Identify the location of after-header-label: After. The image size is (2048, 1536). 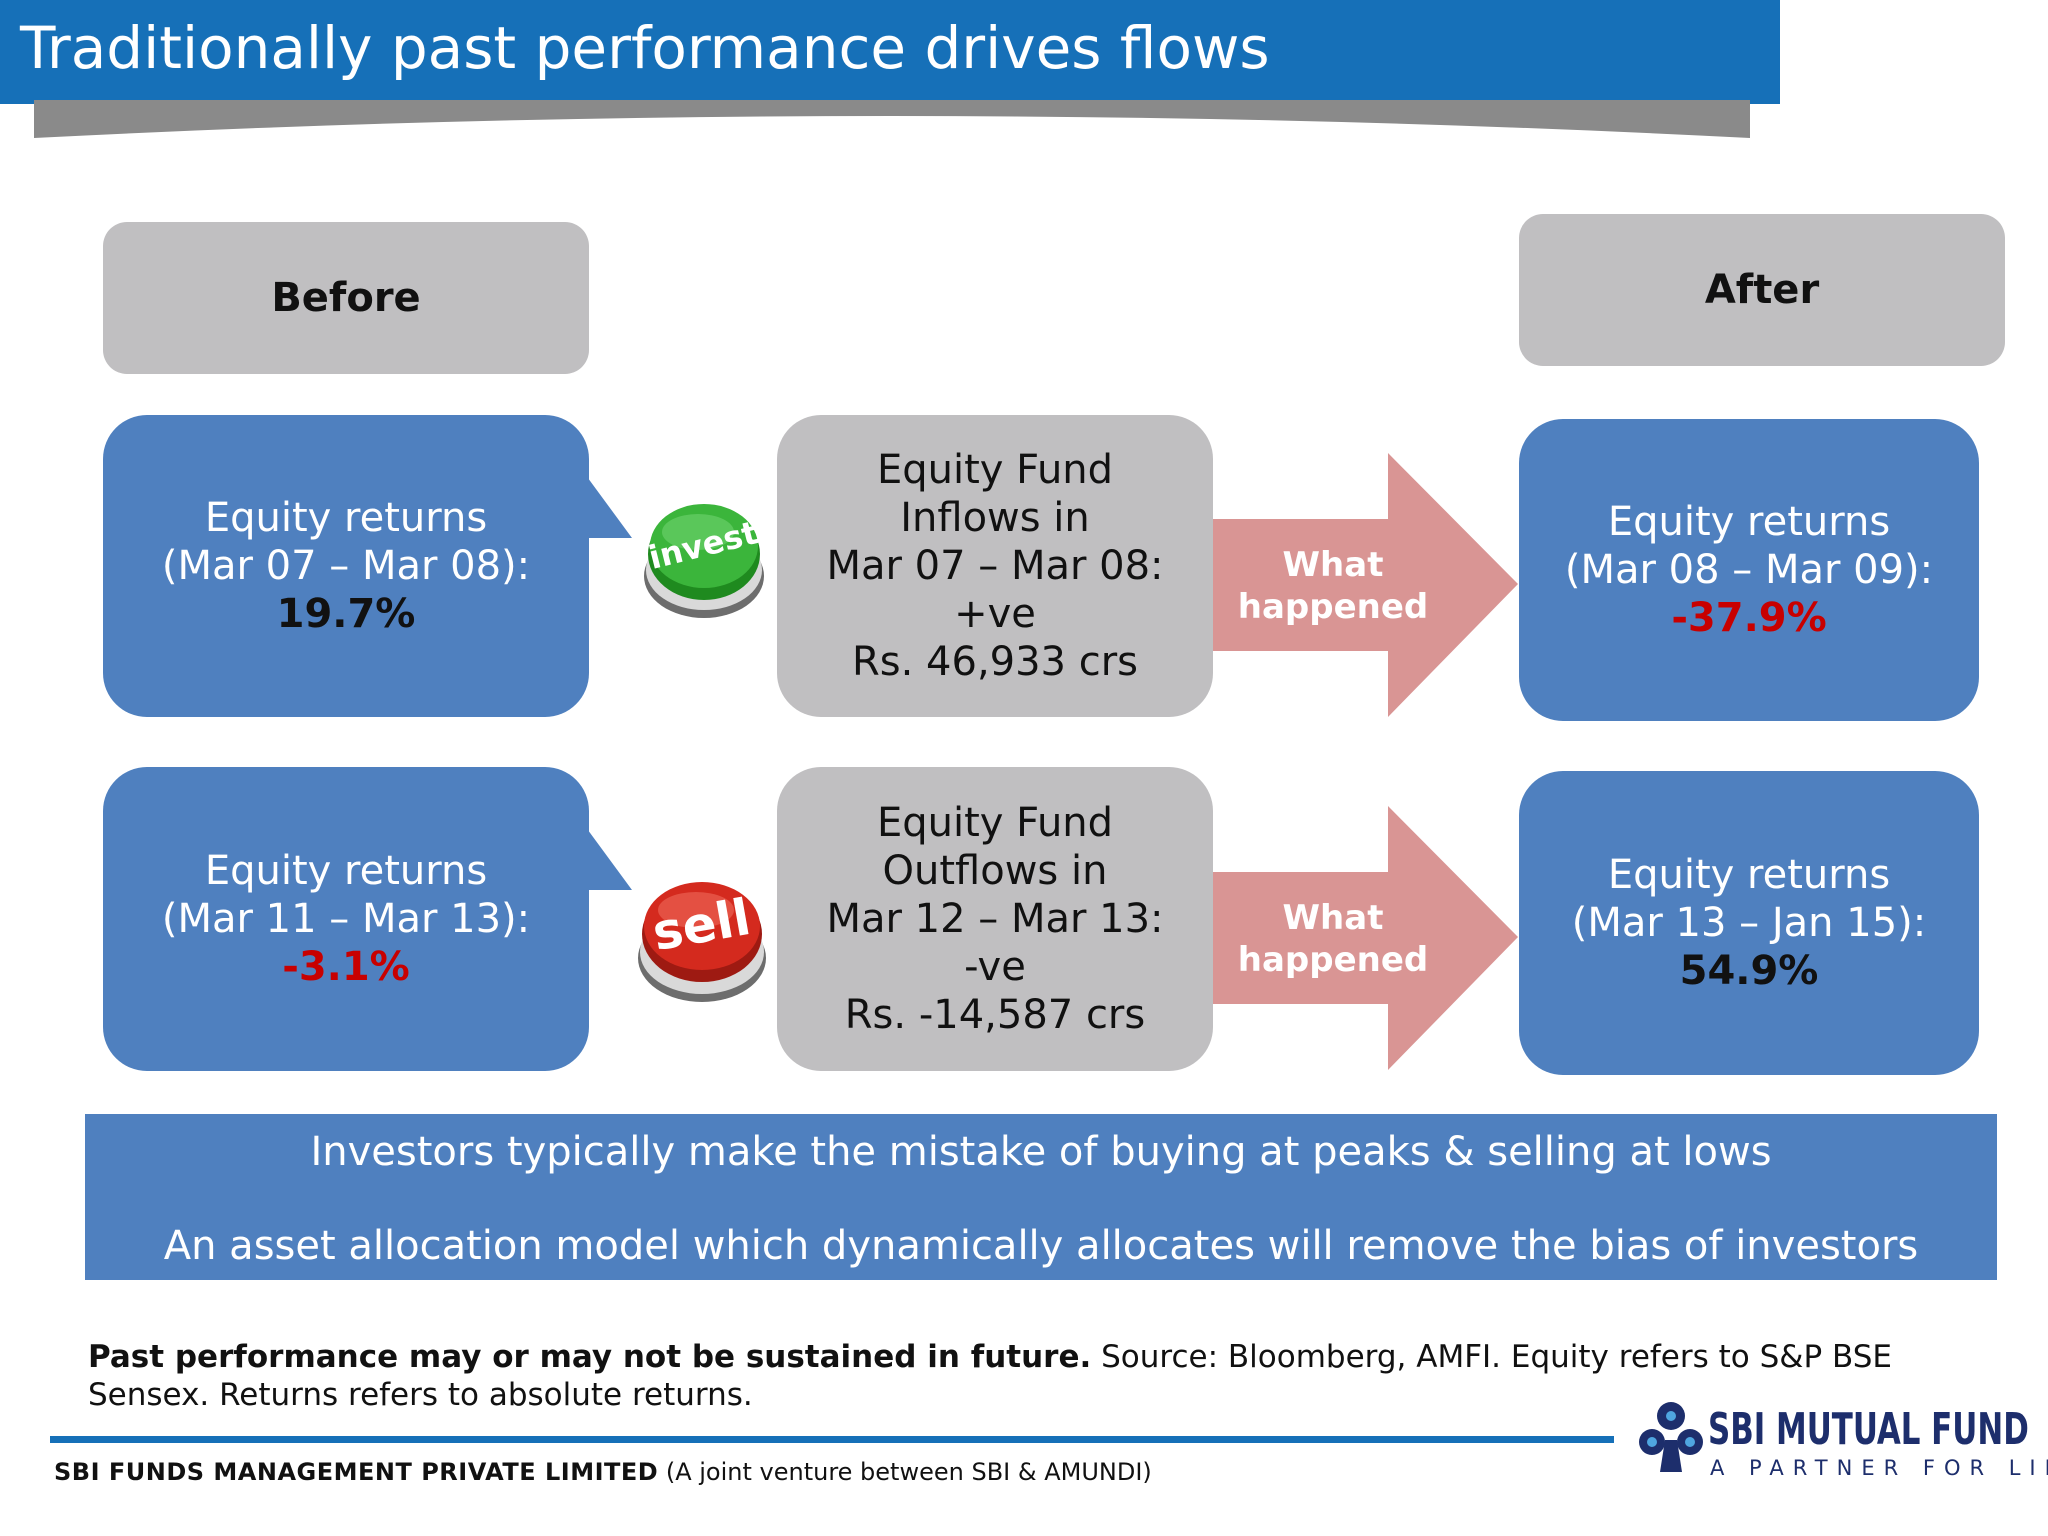
(1762, 290).